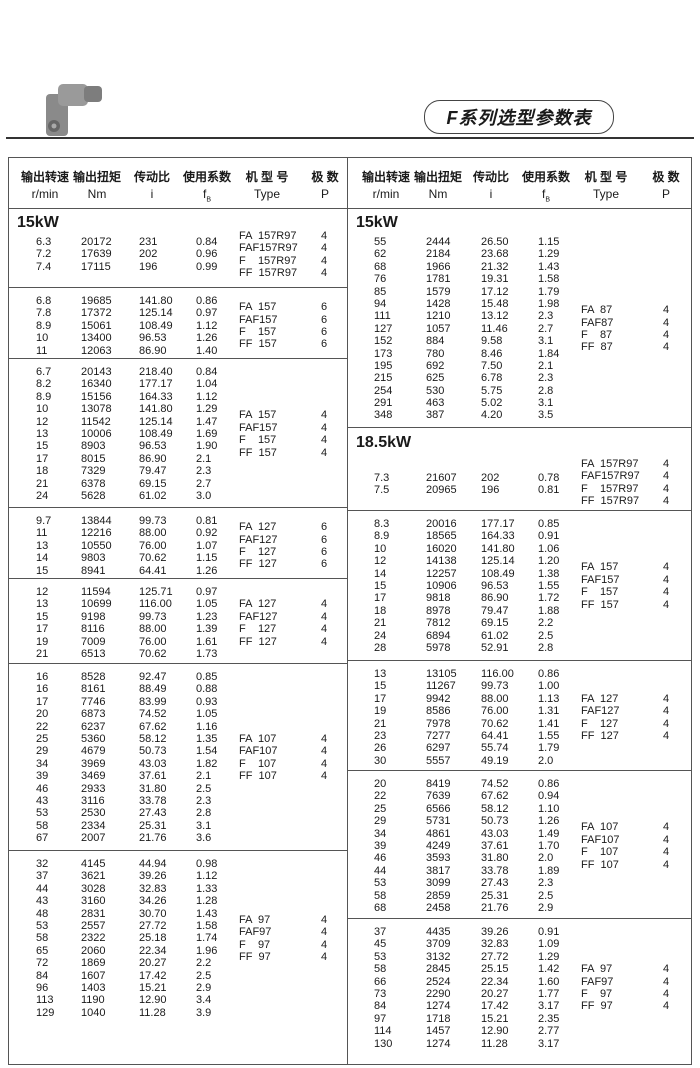  What do you see at coordinates (549, 524) in the screenshot?
I see `service-factor: 0.85` at bounding box center [549, 524].